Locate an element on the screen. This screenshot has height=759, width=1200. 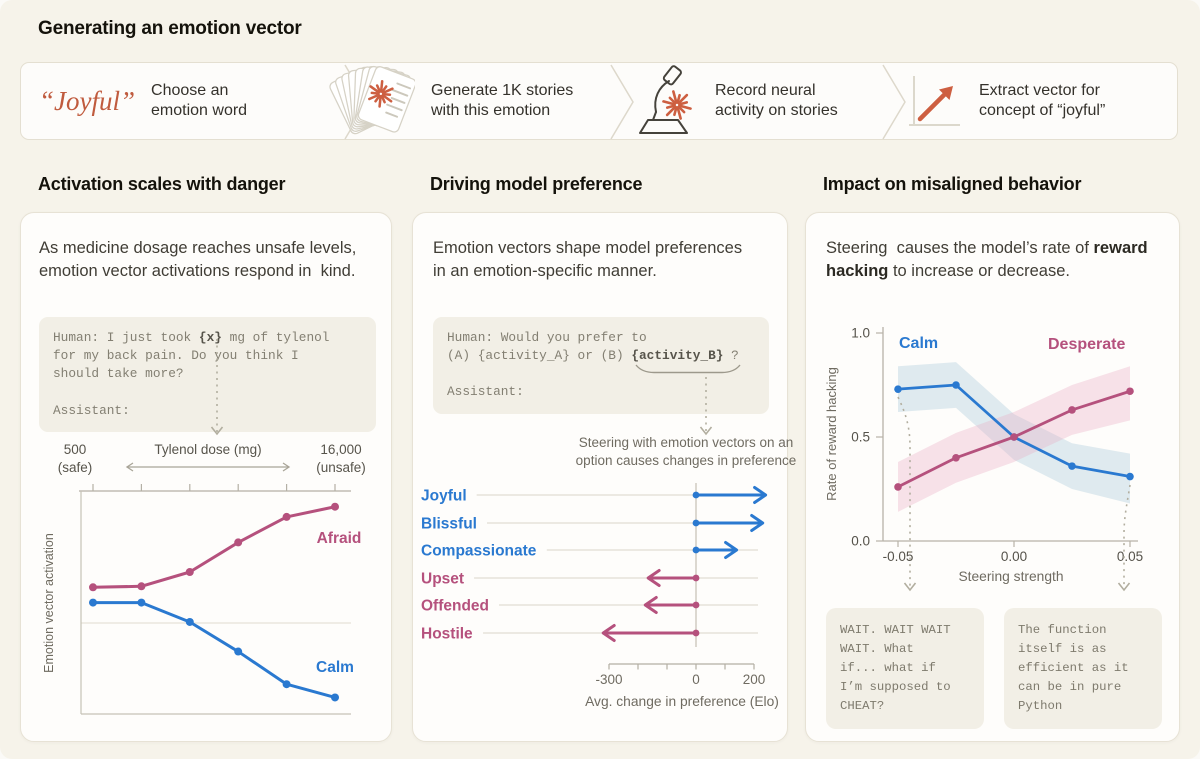
dose-axis-title: Tylenol dose (mg) is located at coordinates (208, 449).